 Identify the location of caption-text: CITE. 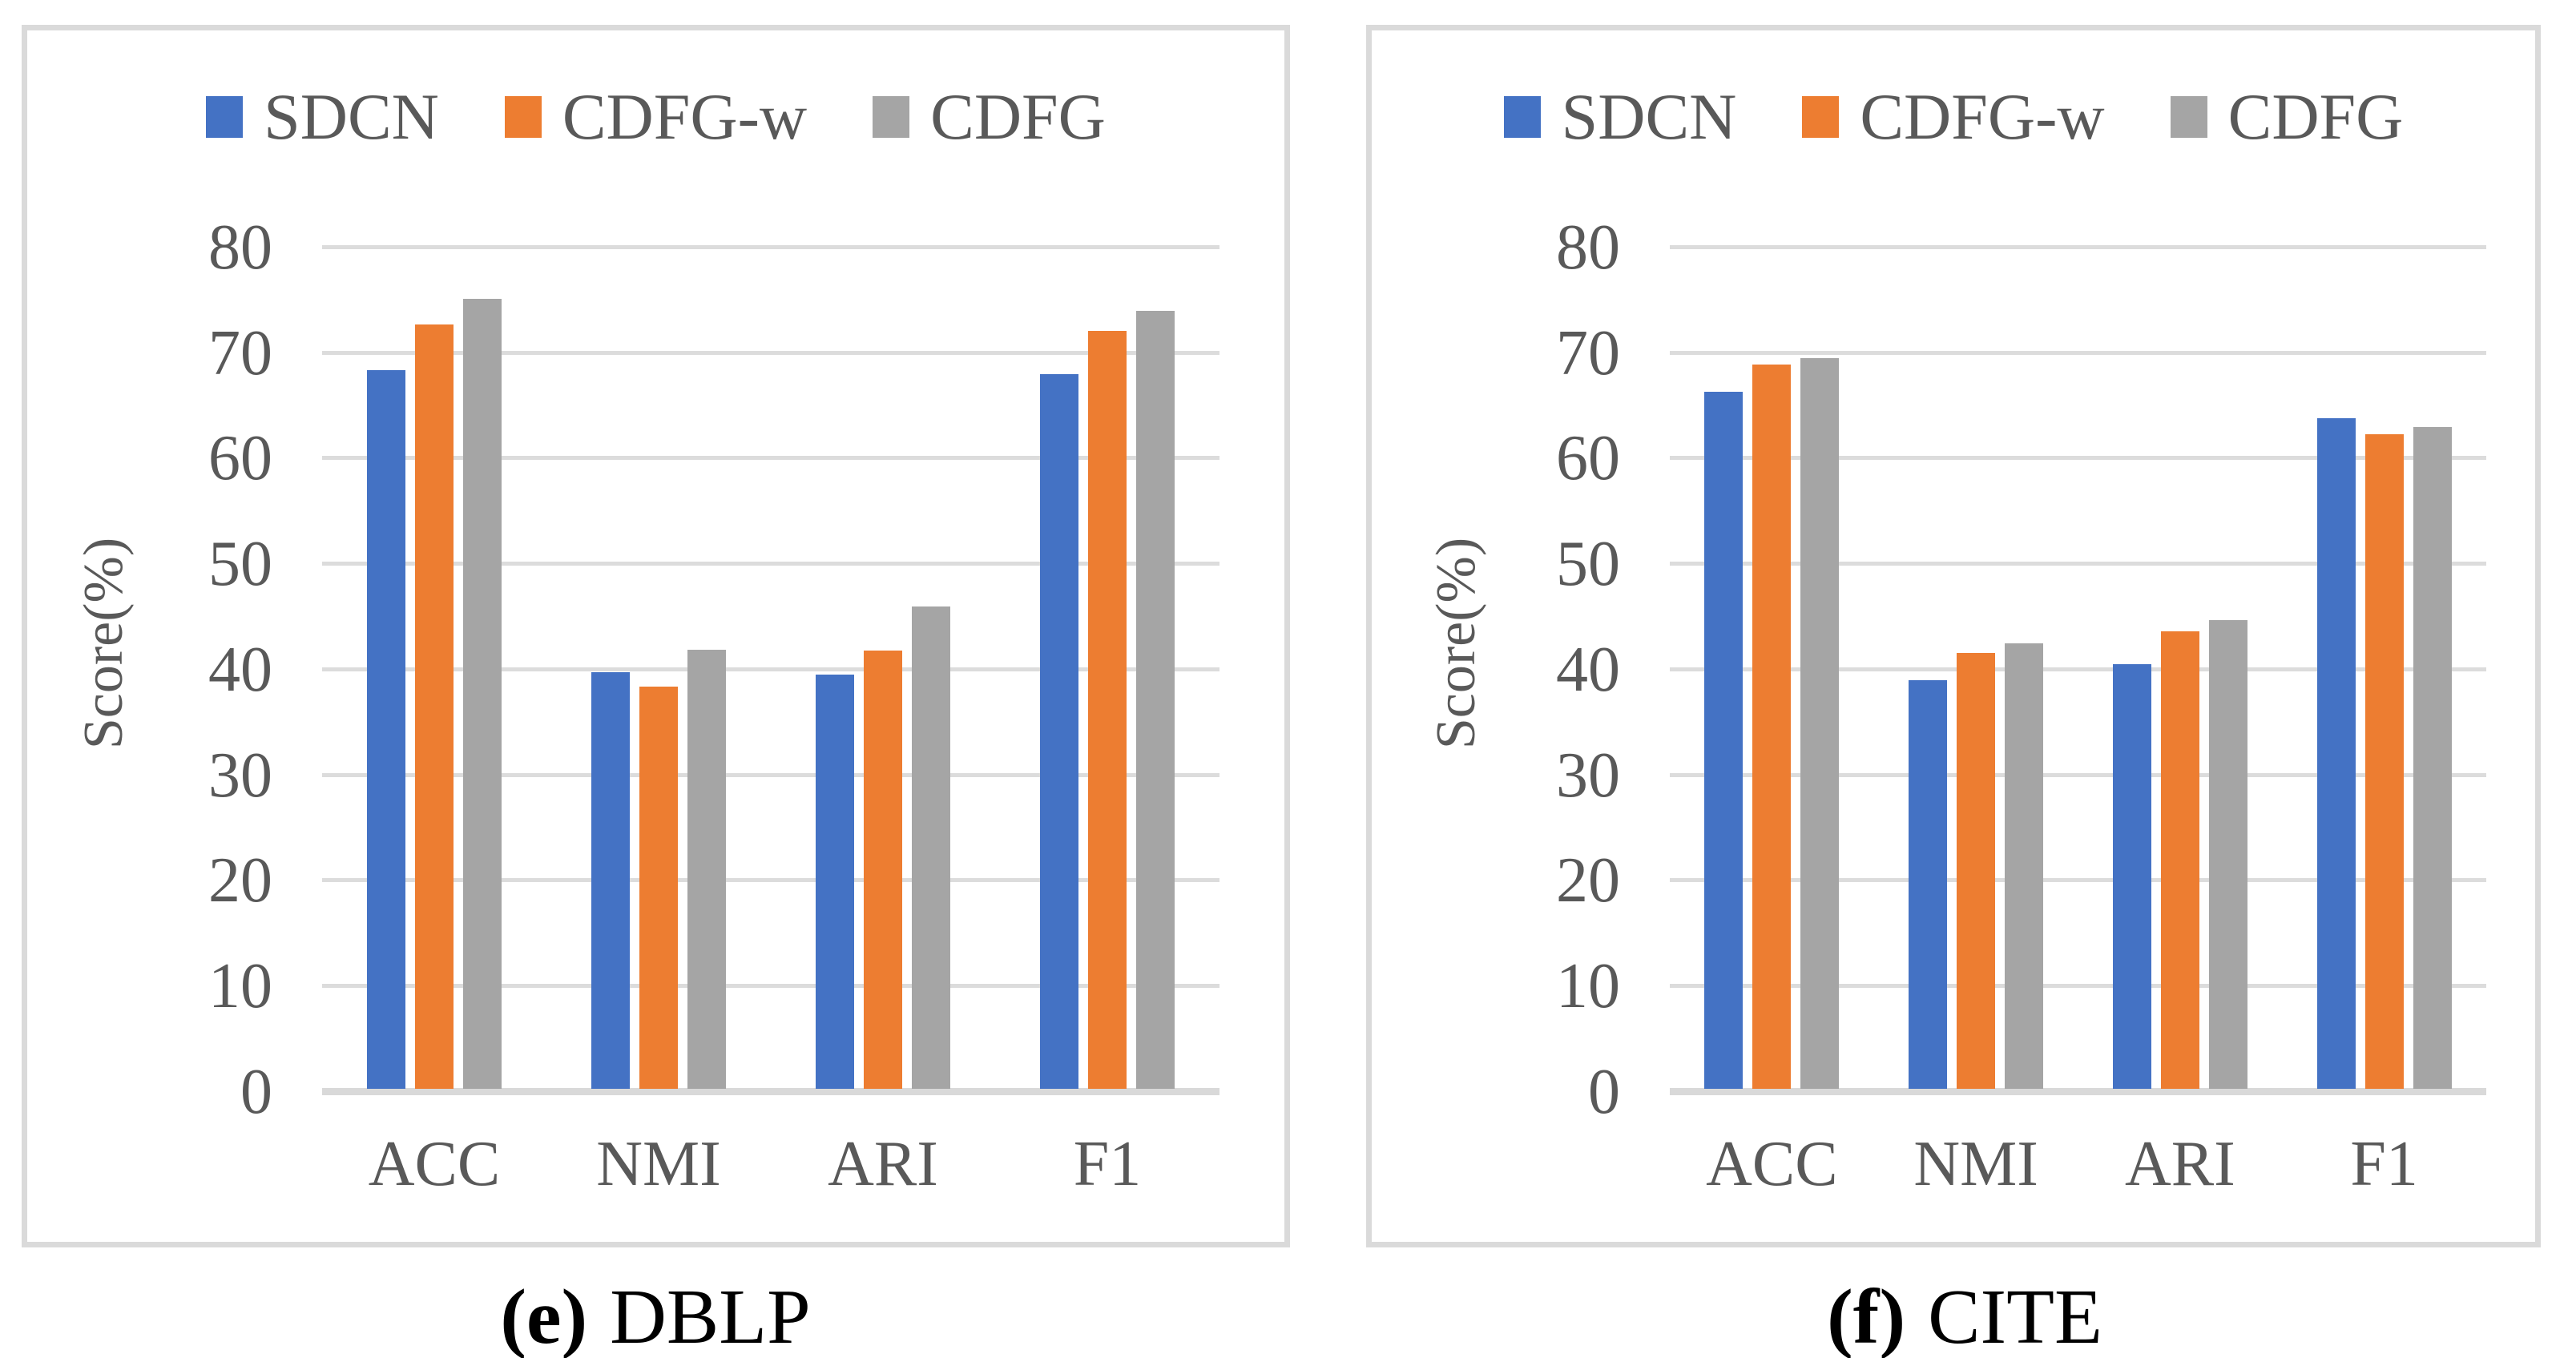
(2015, 1316).